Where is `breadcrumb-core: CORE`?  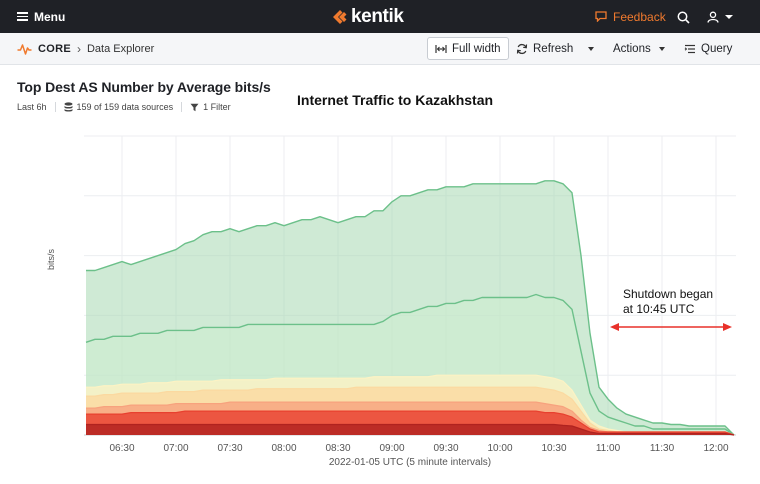 breadcrumb-core: CORE is located at coordinates (54, 48).